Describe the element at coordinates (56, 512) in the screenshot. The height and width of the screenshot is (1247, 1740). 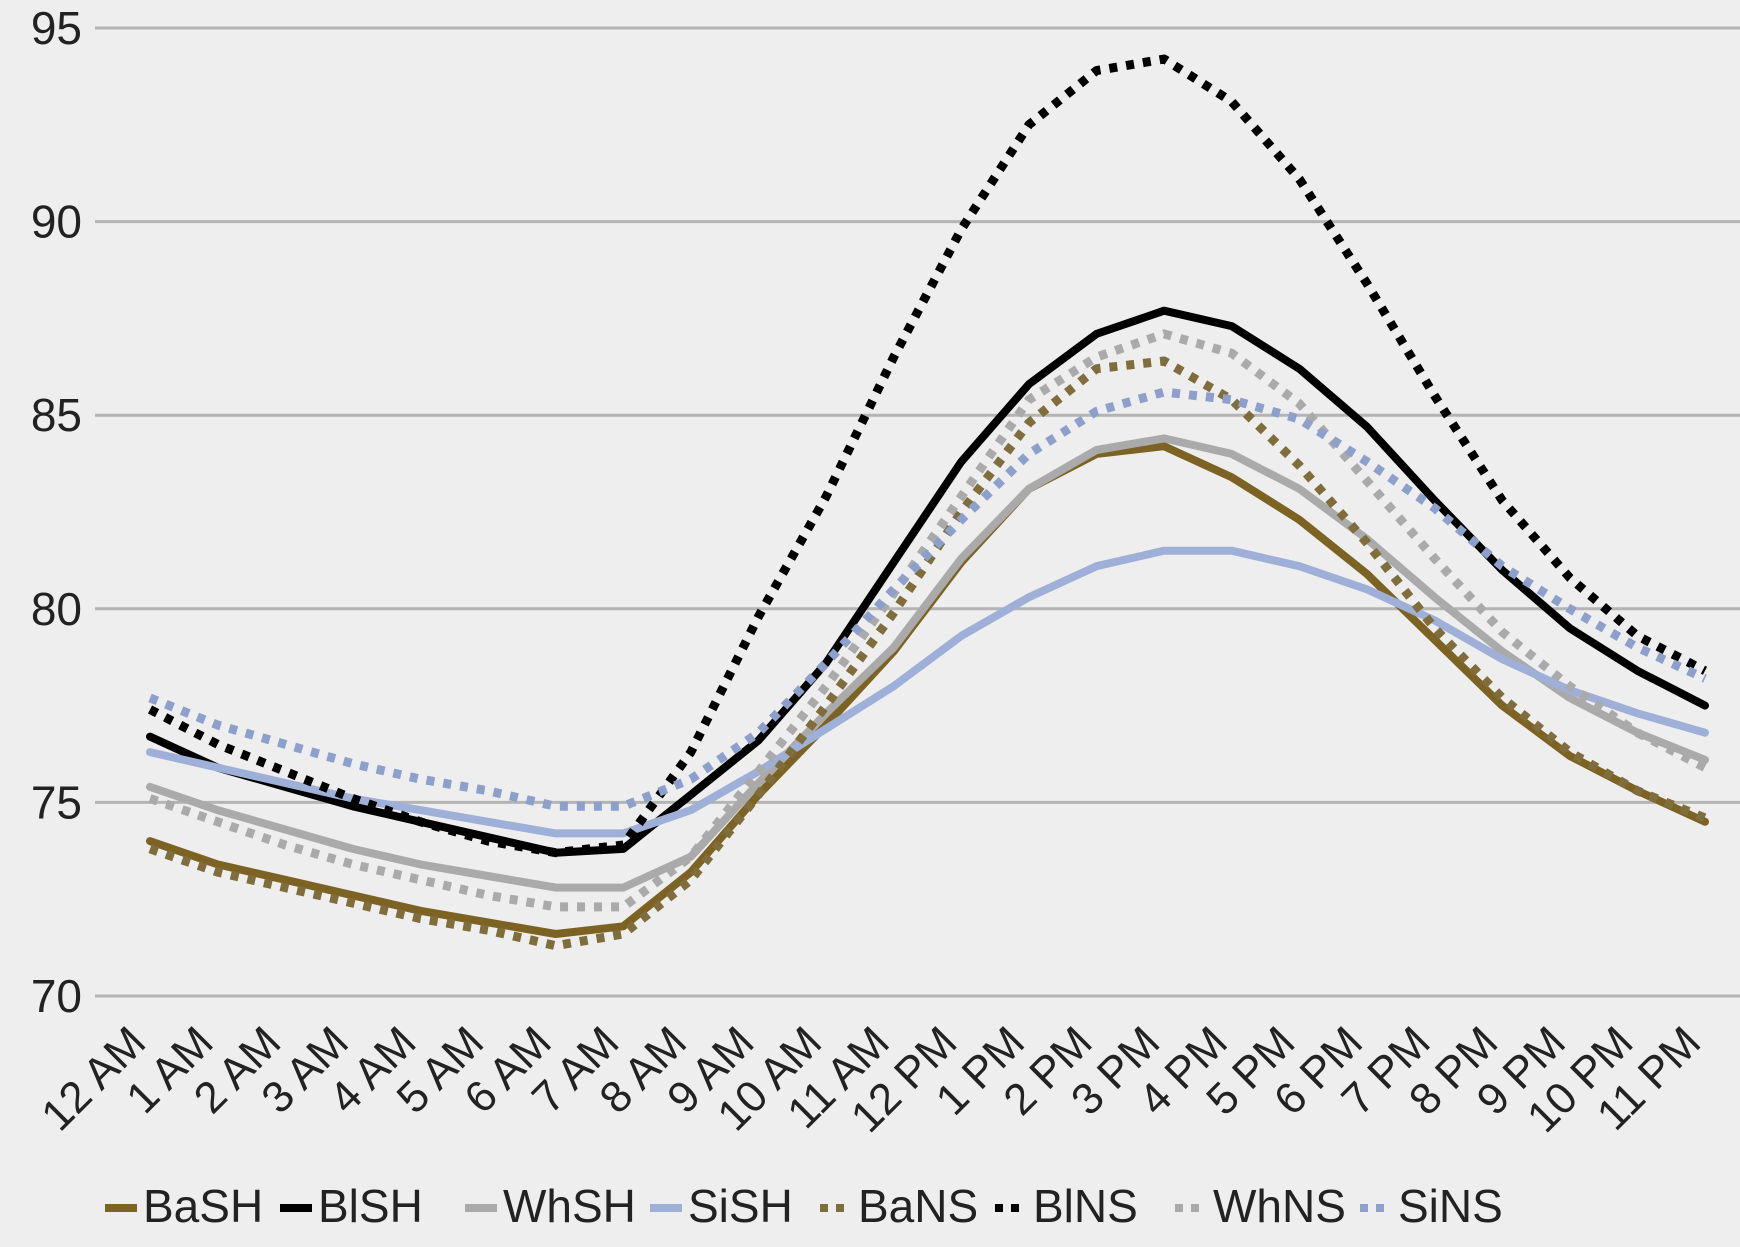
I see `y-axis-tick-labels: 70 75 80 85 90 95` at that location.